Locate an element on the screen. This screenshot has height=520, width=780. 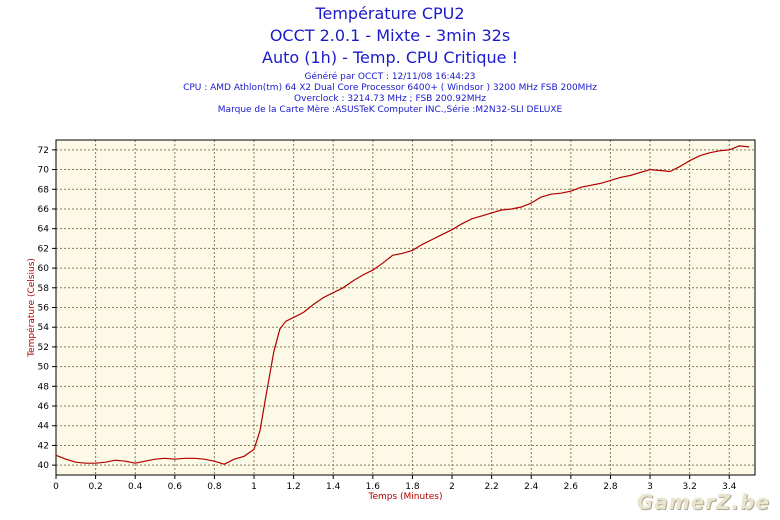
x-axis-label: Temps (Minutes) is located at coordinates (405, 497).